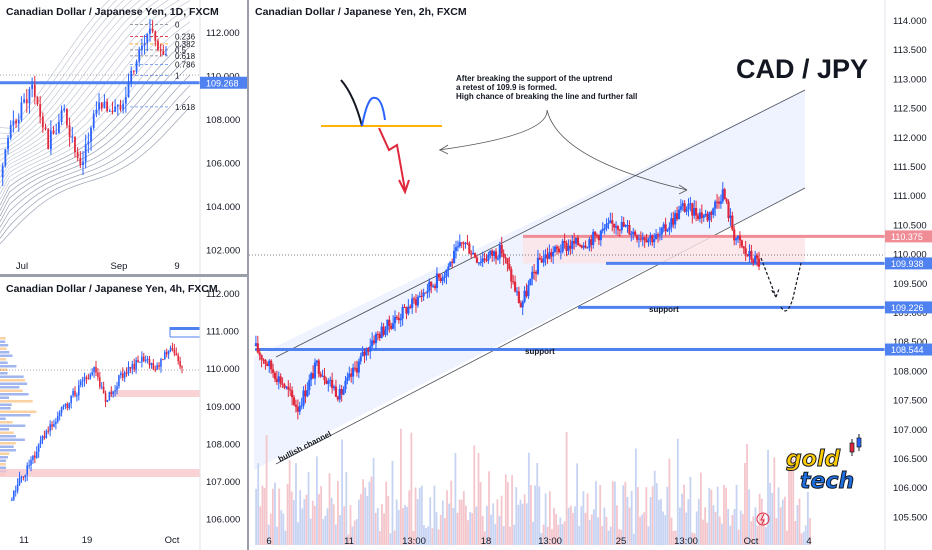 This screenshot has width=932, height=550. I want to click on x-tick: 25, so click(621, 541).